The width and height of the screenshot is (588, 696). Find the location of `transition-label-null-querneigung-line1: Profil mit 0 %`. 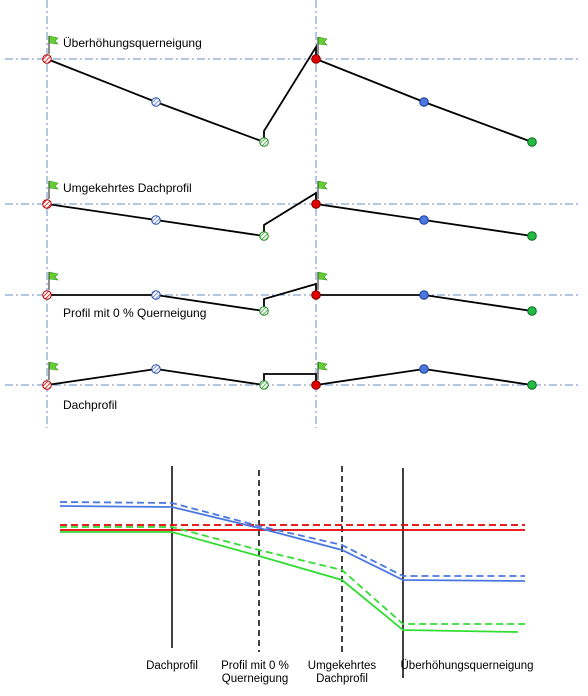

transition-label-null-querneigung-line1: Profil mit 0 % is located at coordinates (255, 666).